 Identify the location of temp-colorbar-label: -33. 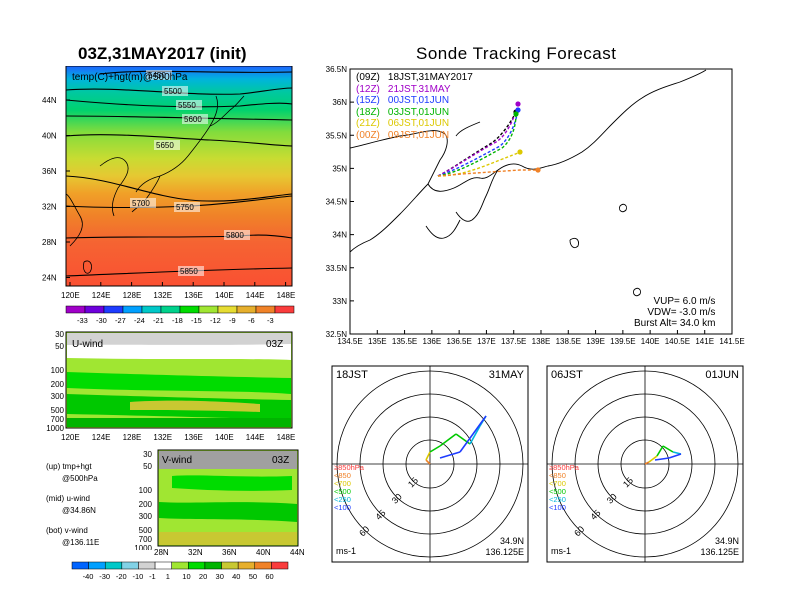
(82, 320).